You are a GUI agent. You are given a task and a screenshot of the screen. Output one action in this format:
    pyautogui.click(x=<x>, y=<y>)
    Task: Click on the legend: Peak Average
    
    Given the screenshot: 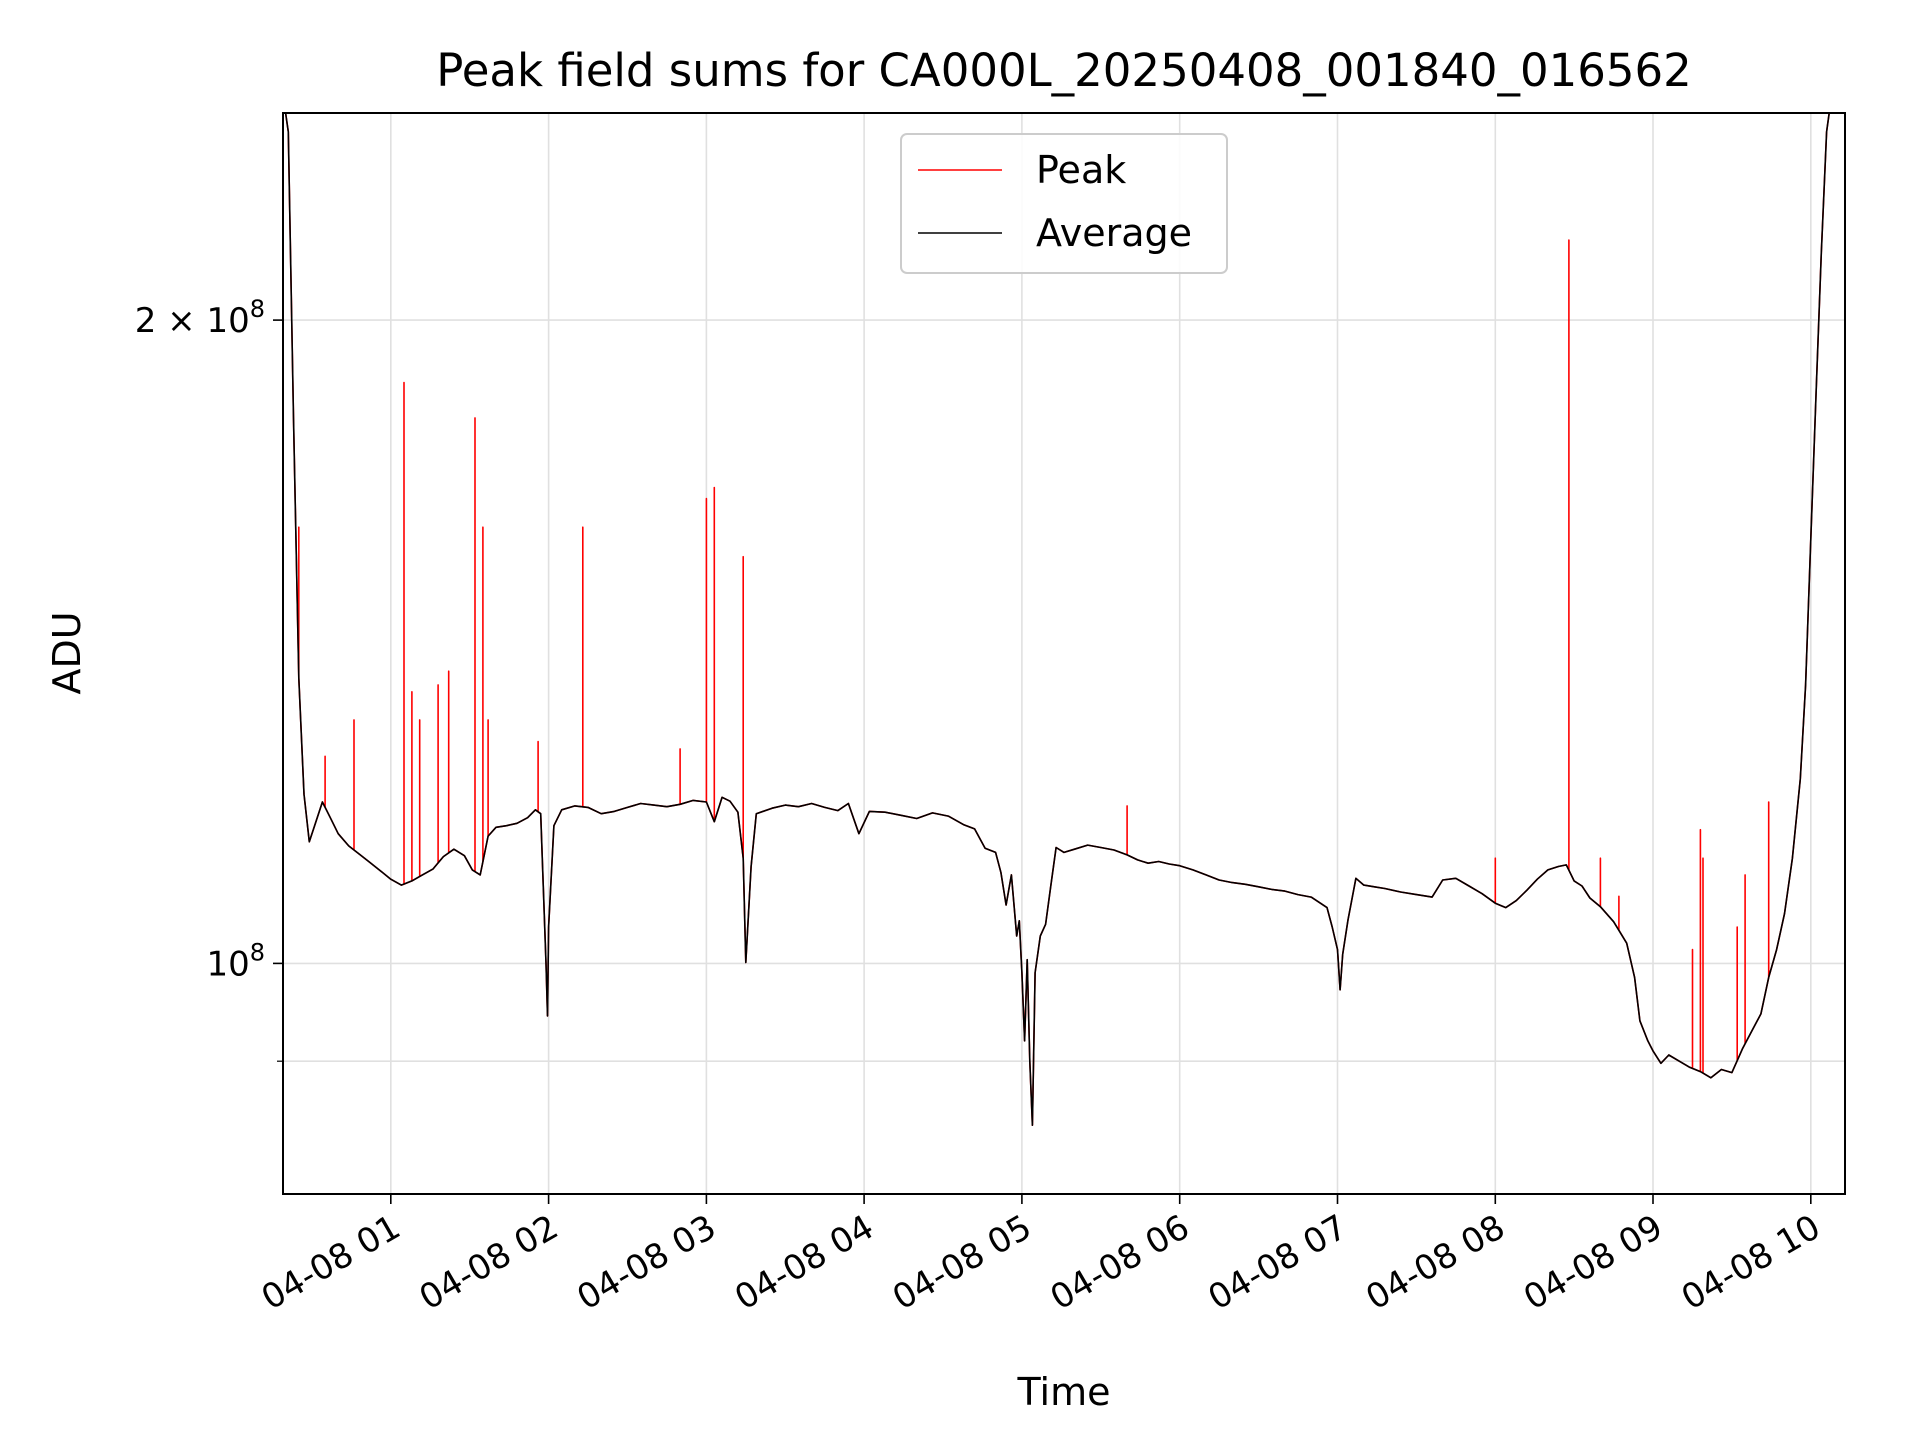 What is the action you would take?
    pyautogui.click(x=1064, y=203)
    